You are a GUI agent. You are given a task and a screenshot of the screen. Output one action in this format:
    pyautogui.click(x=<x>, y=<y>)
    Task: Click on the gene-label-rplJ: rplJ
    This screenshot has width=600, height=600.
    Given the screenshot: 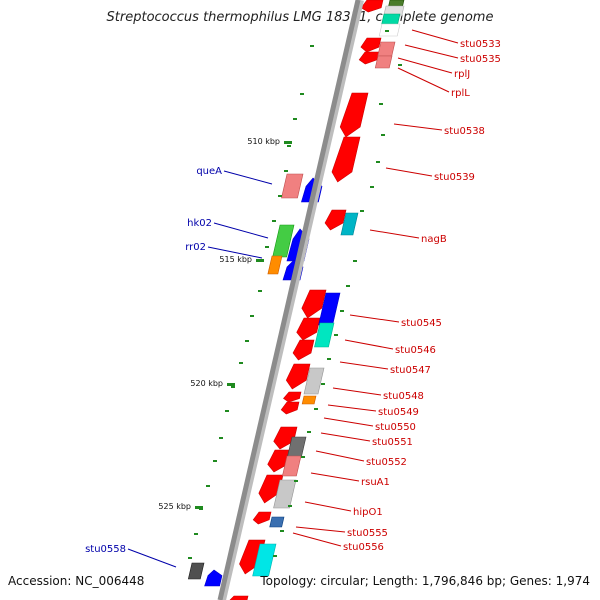 What is the action you would take?
    pyautogui.click(x=462, y=74)
    